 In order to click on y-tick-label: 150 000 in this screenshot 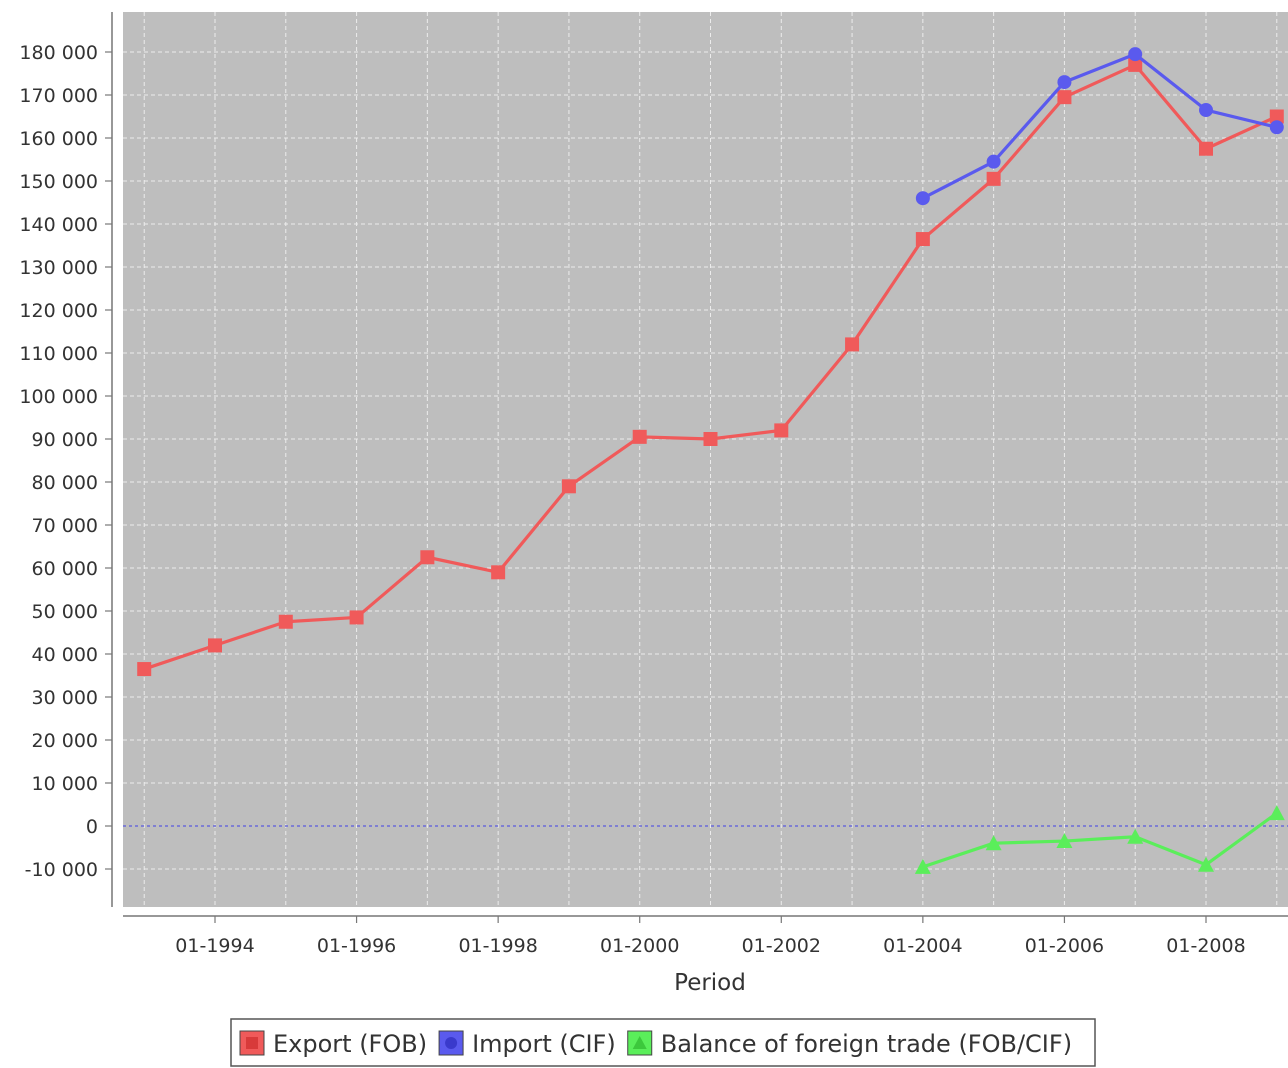, I will do `click(58, 182)`.